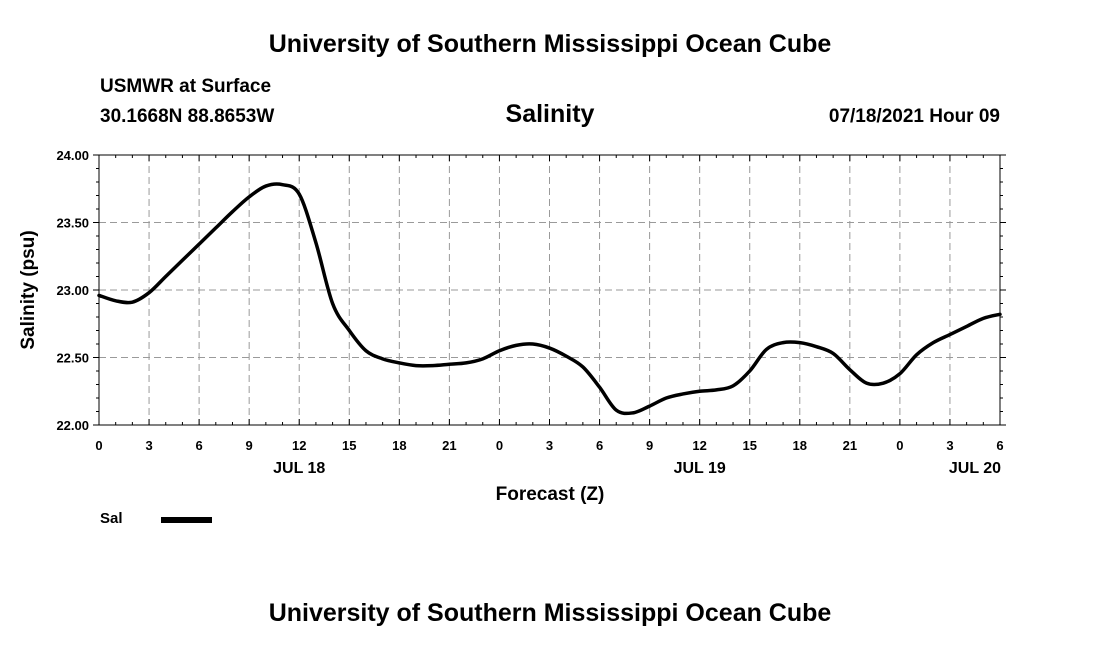 The width and height of the screenshot is (1100, 650). I want to click on y-tick-label: 22.00, so click(72, 425).